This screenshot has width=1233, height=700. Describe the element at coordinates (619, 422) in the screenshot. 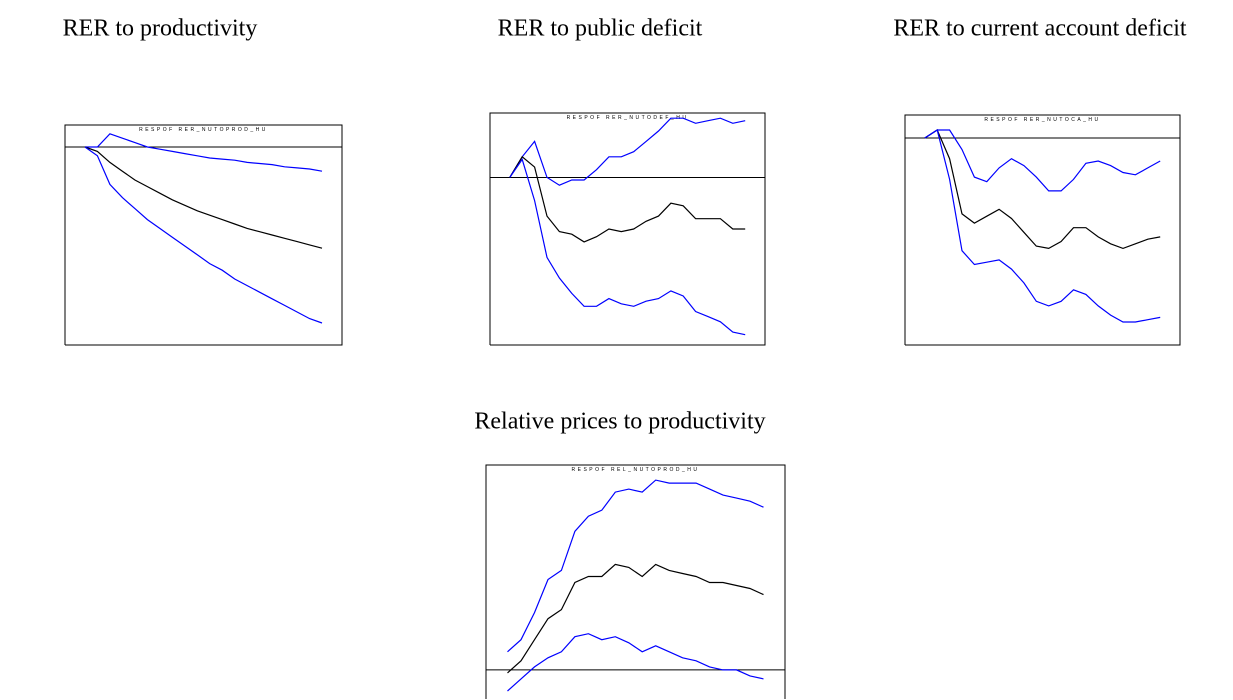

I see `panel-title: Relative prices to productivity` at that location.